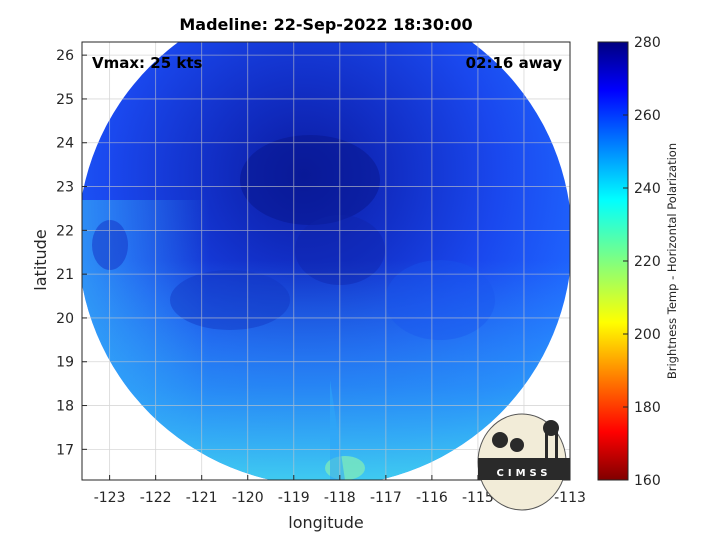  Describe the element at coordinates (647, 43) in the screenshot. I see `colorbar-tick-label: 280` at that location.